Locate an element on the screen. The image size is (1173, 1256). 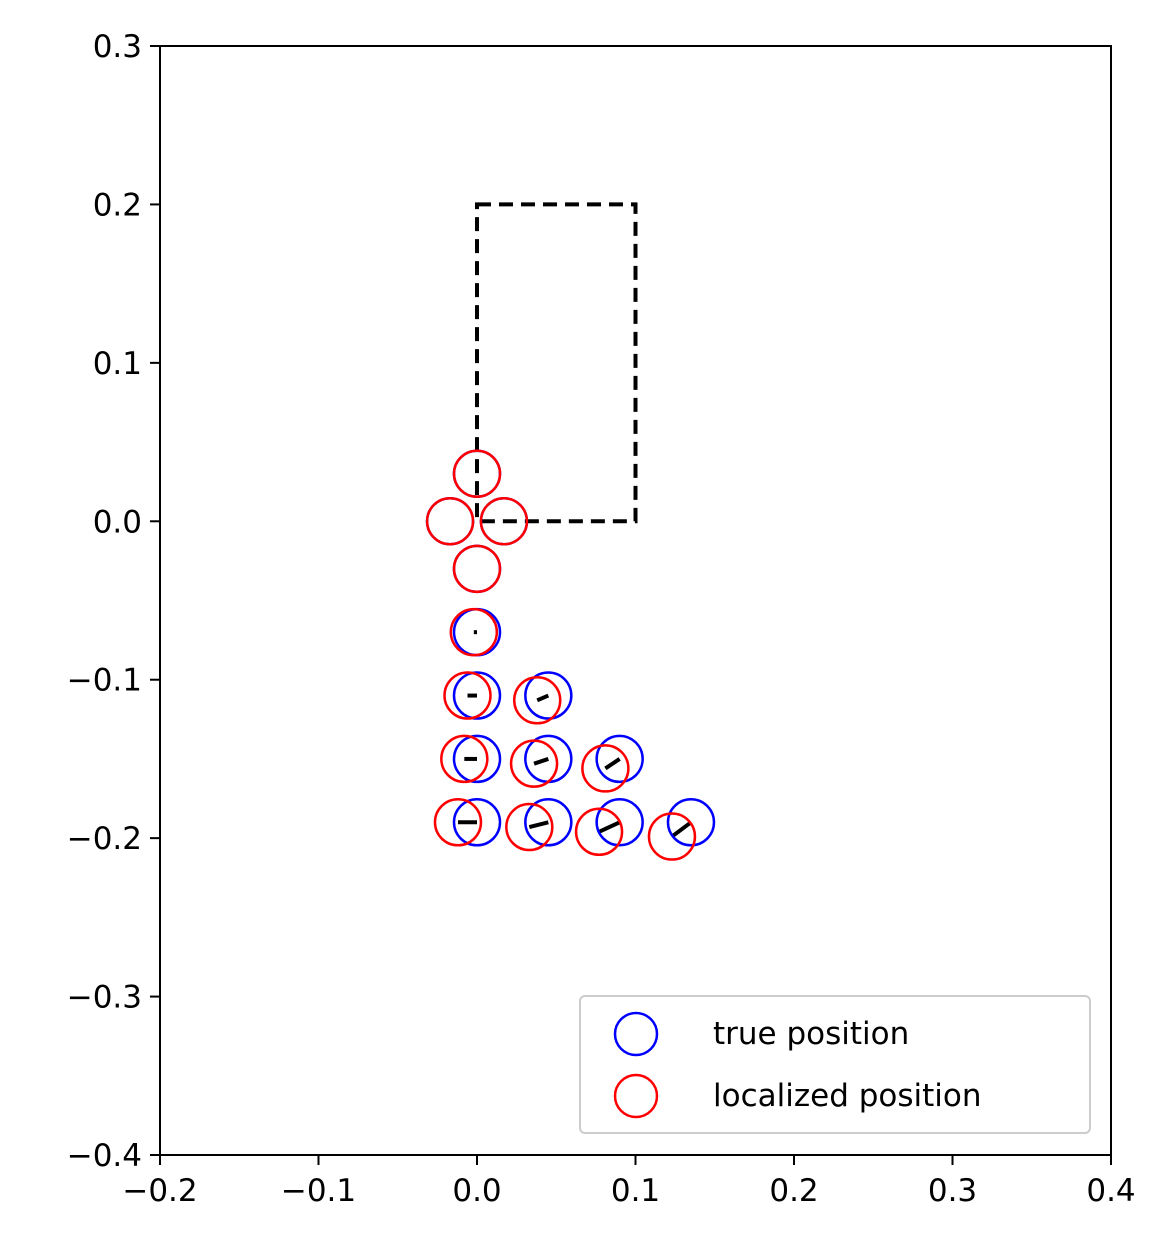
series-layer is located at coordinates (570, 655).